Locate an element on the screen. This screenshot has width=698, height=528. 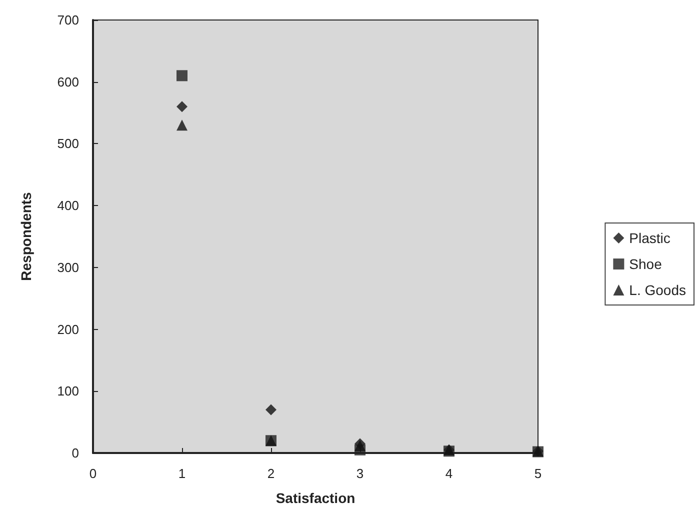
legend-label: Plastic is located at coordinates (649, 238).